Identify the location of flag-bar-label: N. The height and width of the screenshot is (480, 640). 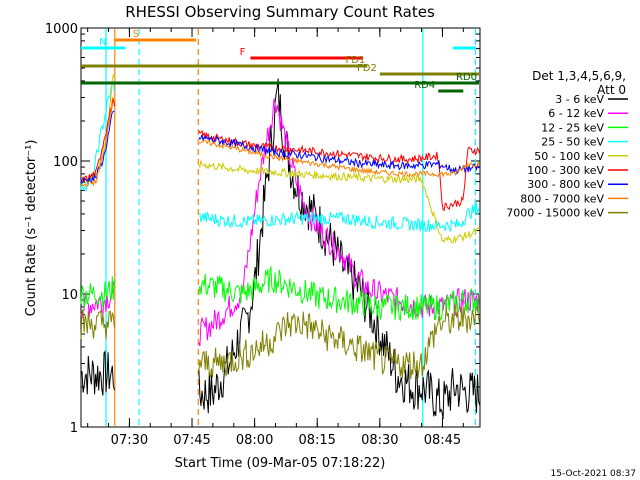
(102, 42).